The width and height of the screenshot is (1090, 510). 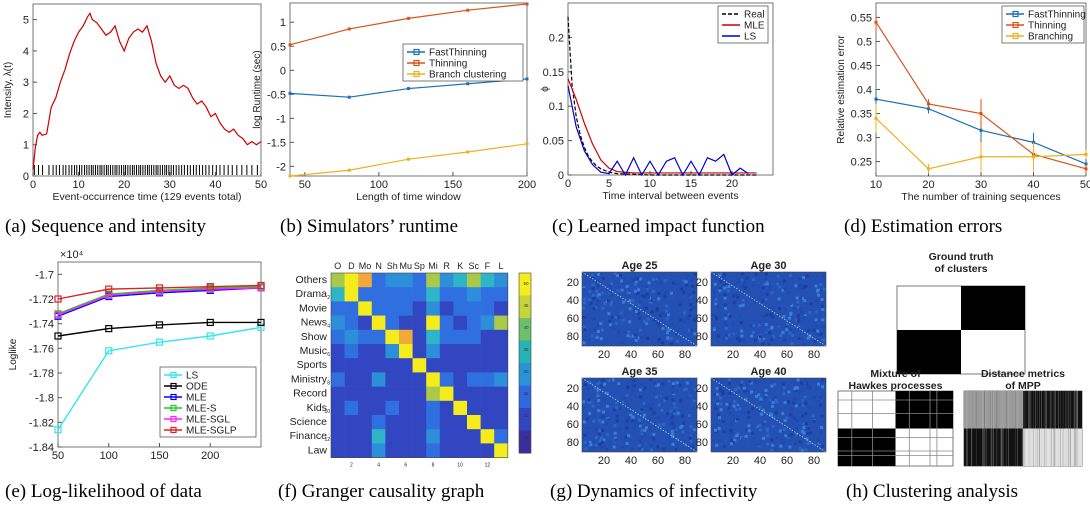 What do you see at coordinates (526, 415) in the screenshot?
I see `colorbar-tick-label: 20` at bounding box center [526, 415].